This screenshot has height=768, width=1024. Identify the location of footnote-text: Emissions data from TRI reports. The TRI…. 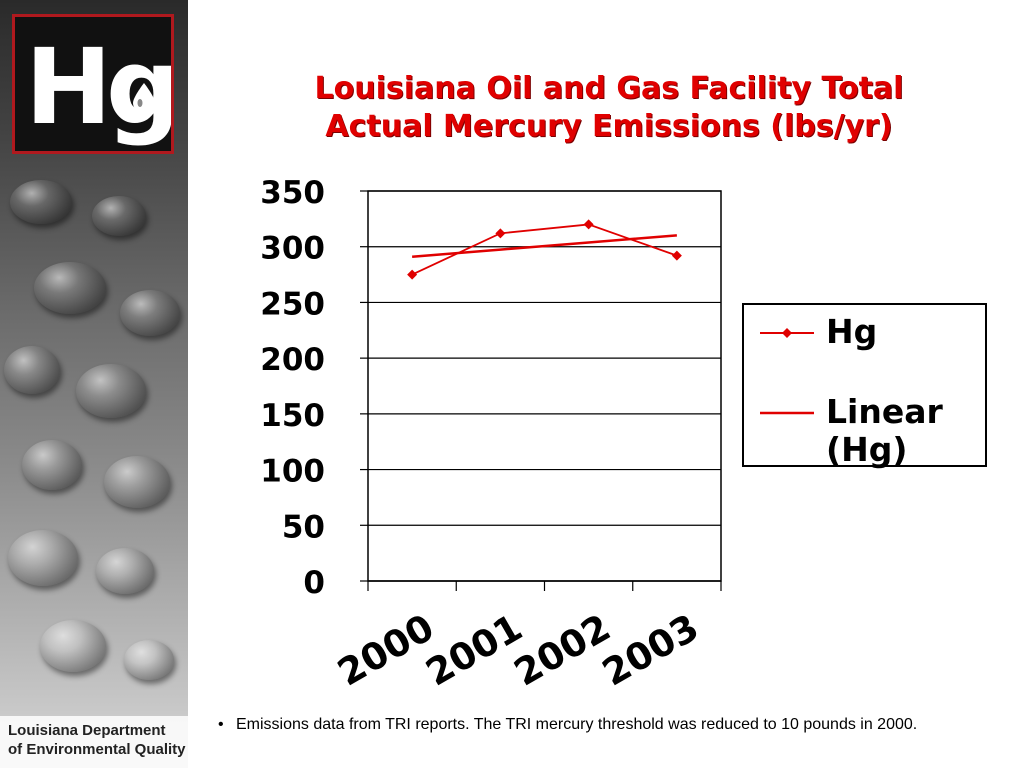
(577, 724).